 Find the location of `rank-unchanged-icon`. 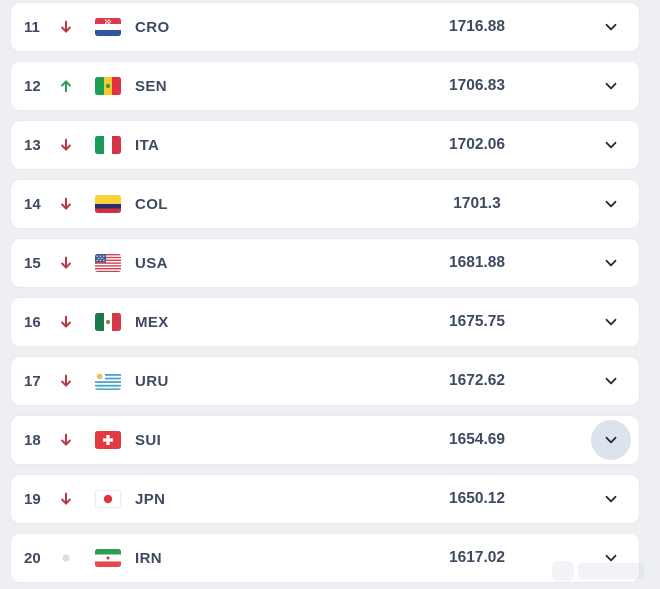

rank-unchanged-icon is located at coordinates (66, 558).